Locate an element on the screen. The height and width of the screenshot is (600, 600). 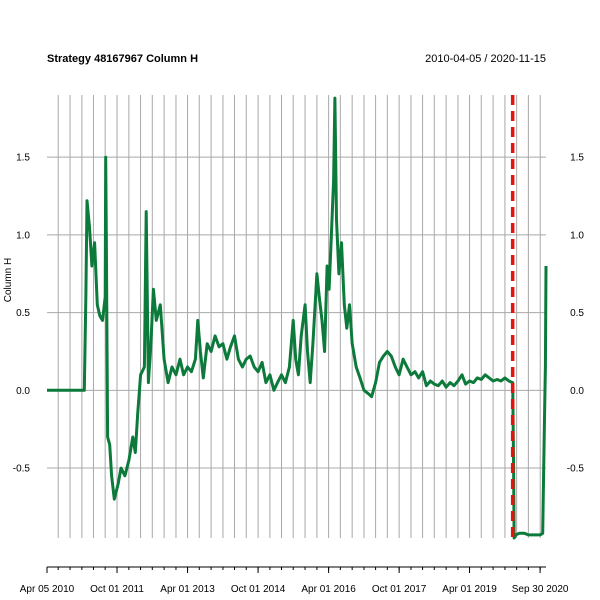
x-tick-label: Oct 01 2017 is located at coordinates (399, 589).